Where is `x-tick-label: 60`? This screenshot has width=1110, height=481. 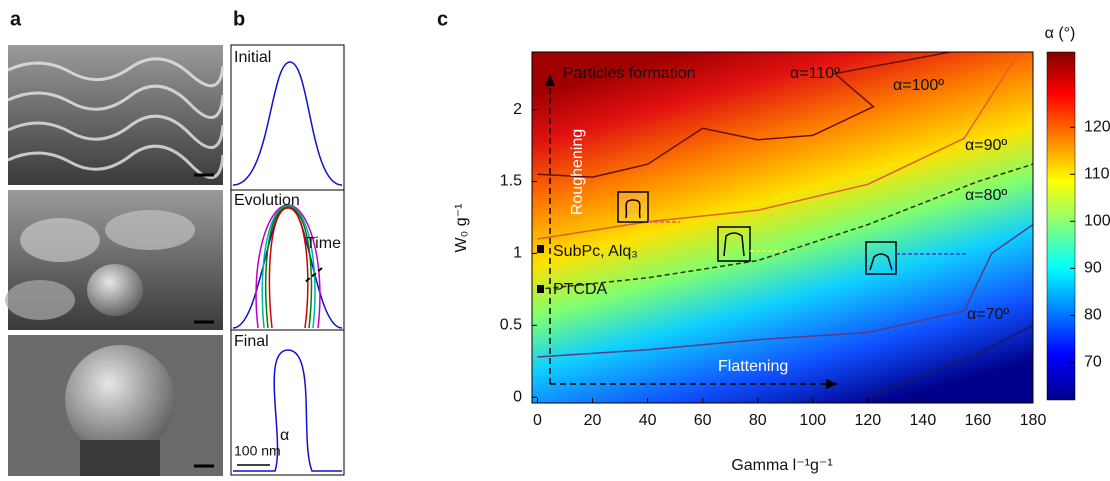 x-tick-label: 60 is located at coordinates (703, 420).